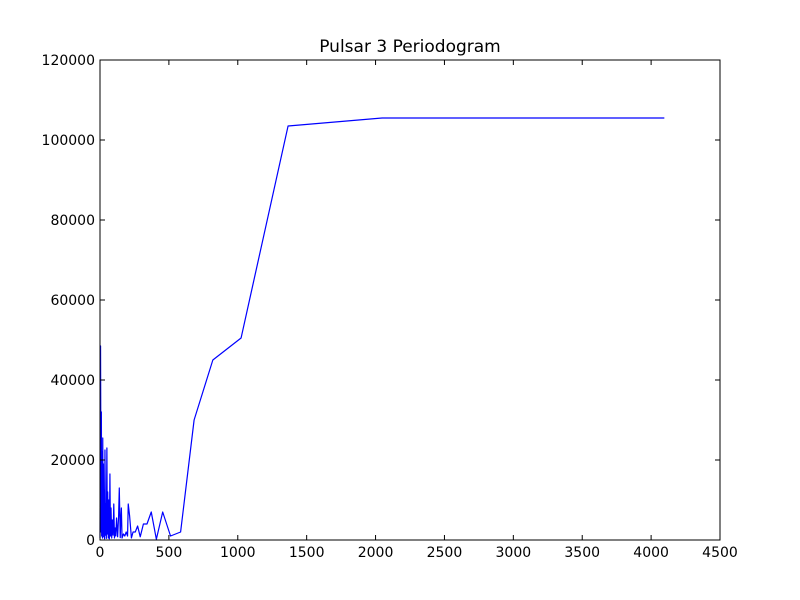 The height and width of the screenshot is (600, 800). Describe the element at coordinates (514, 553) in the screenshot. I see `x-tick-label-6: 3000` at that location.